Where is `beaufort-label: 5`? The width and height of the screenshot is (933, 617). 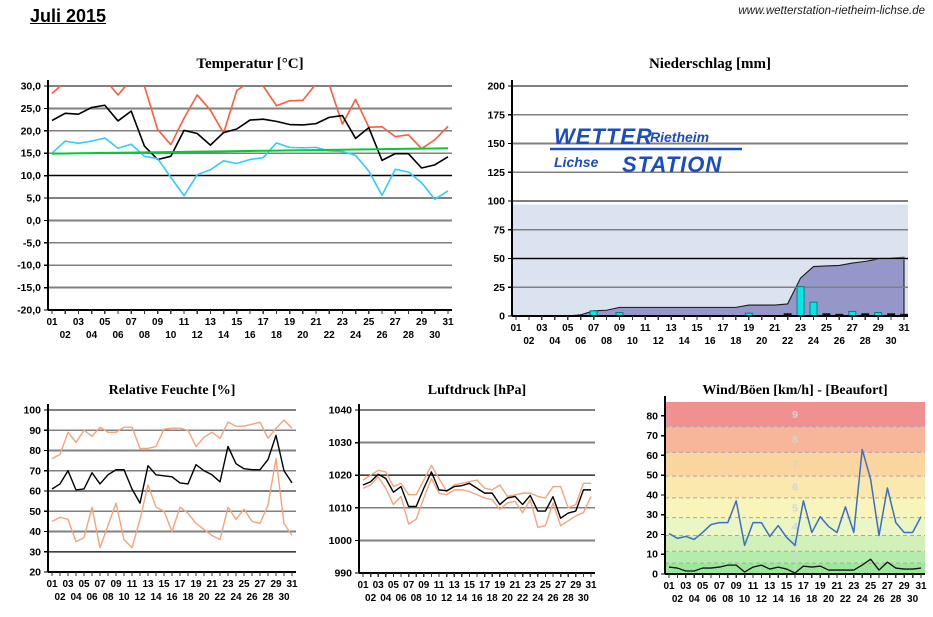
beaufort-label: 5 is located at coordinates (795, 508).